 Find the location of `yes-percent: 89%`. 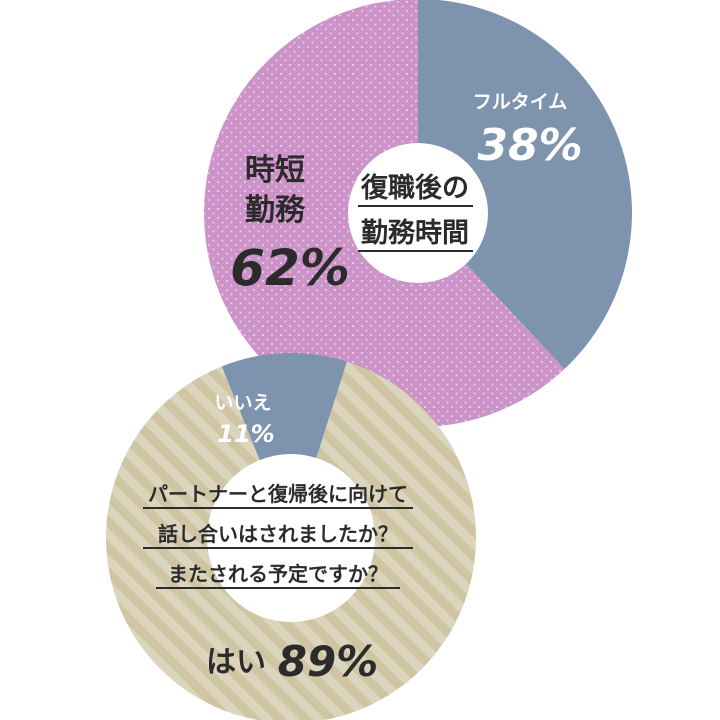

yes-percent: 89% is located at coordinates (328, 661).